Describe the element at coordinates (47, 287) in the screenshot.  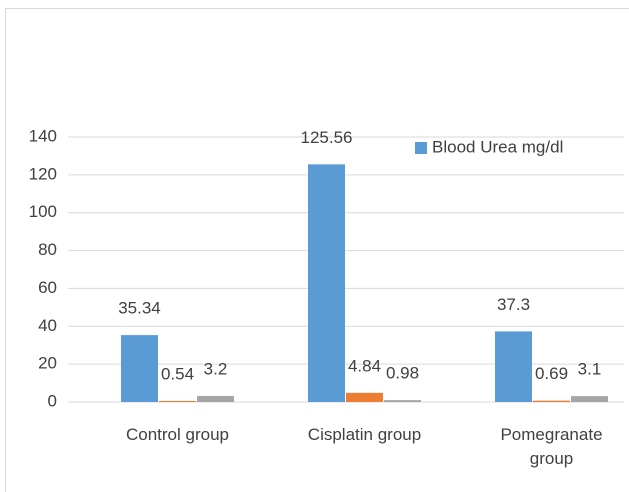
I see `y-tick-label: 60` at that location.